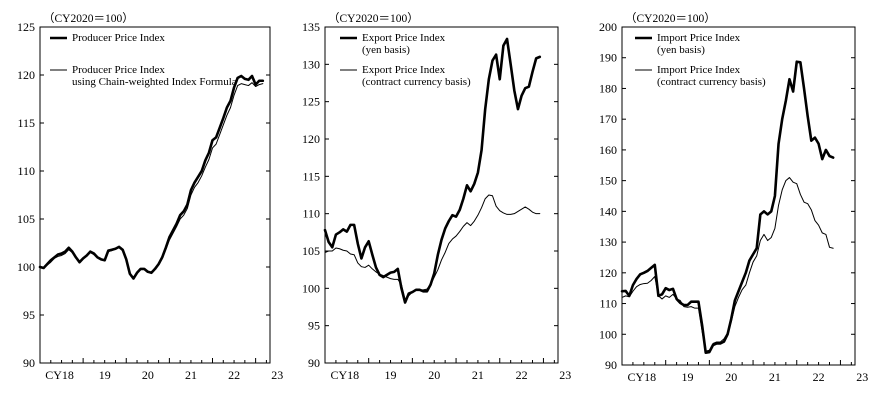  Describe the element at coordinates (608, 150) in the screenshot. I see `y-tick-label: 160` at that location.